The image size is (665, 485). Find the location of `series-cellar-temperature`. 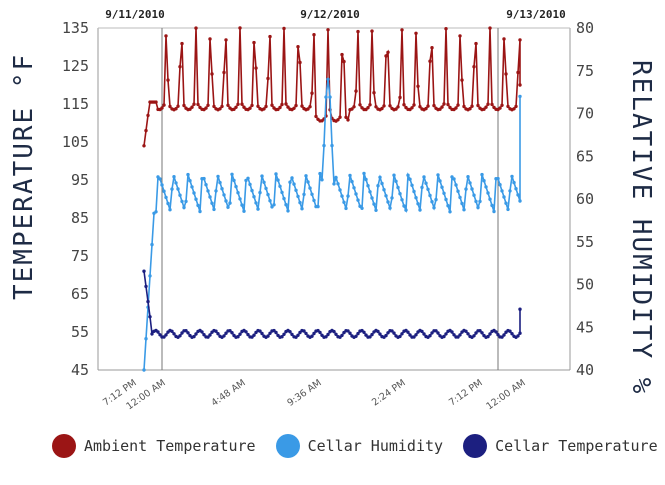

series-cellar-temperature is located at coordinates (332, 304).